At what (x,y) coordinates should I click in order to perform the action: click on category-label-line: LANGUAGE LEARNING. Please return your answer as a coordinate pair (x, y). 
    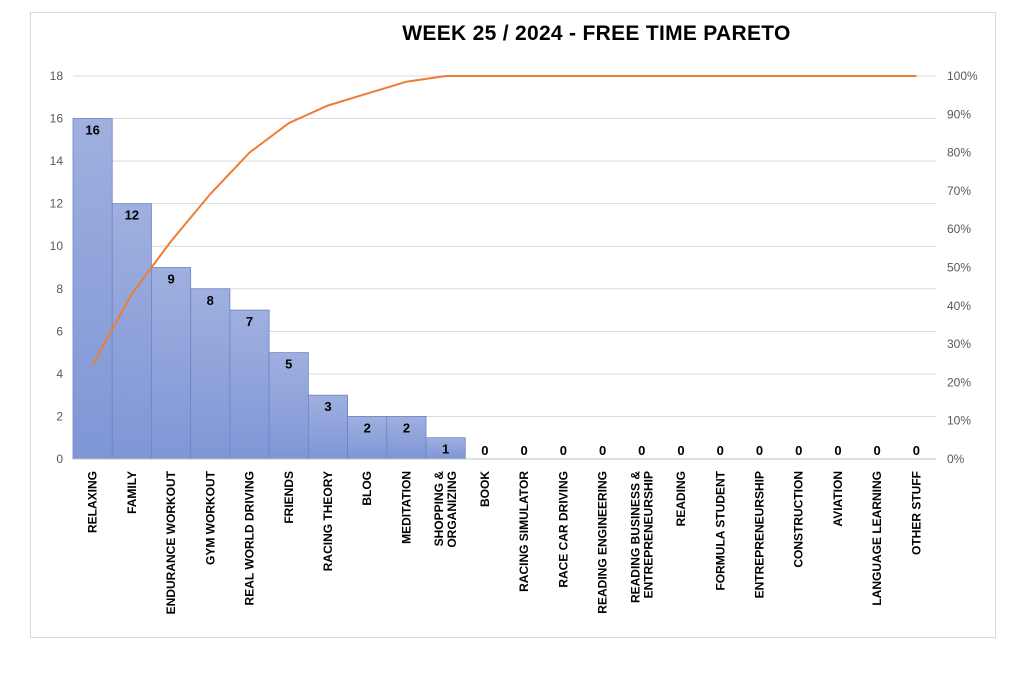
    Looking at the image, I should click on (877, 538).